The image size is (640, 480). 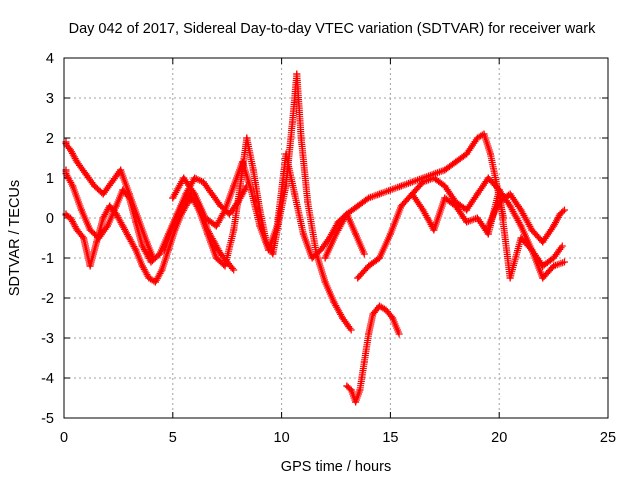 I want to click on y-tick-label: -3, so click(x=47, y=339).